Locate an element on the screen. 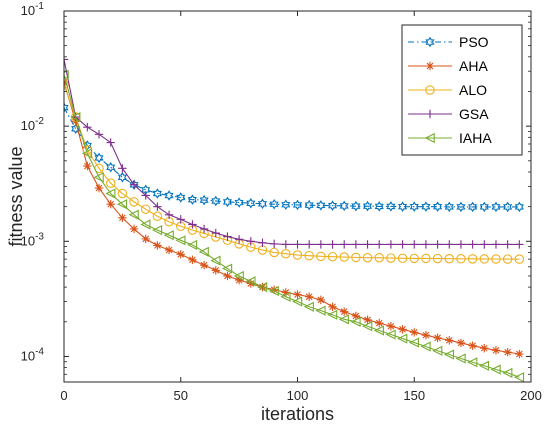  x-tick-label: 50 is located at coordinates (181, 395).